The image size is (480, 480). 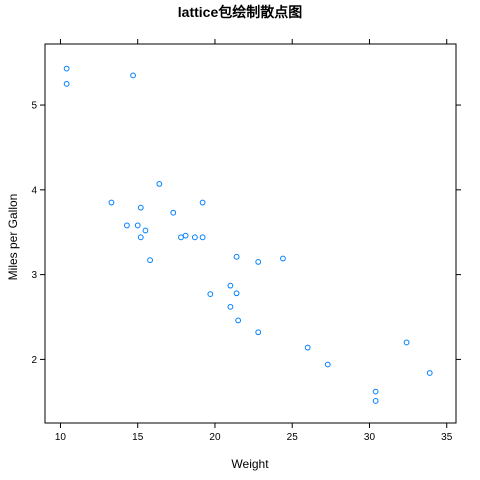 What do you see at coordinates (215, 437) in the screenshot?
I see `x-tick-label: 20` at bounding box center [215, 437].